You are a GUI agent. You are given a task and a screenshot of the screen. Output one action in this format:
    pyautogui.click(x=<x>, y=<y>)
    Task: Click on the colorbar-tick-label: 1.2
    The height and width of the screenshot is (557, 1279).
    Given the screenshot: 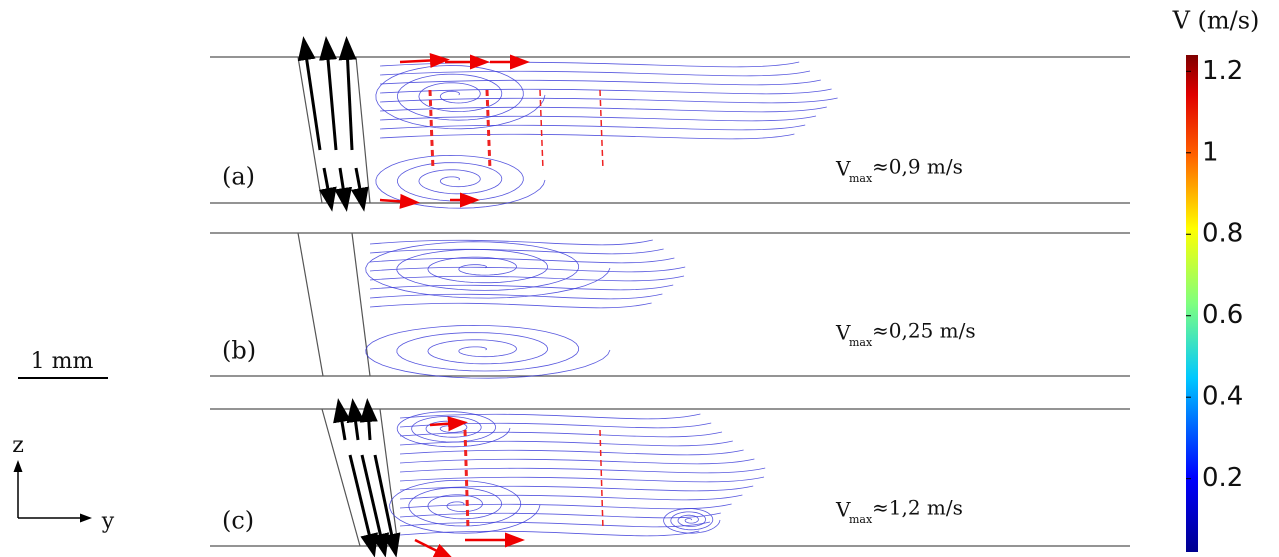 What is the action you would take?
    pyautogui.click(x=1222, y=71)
    